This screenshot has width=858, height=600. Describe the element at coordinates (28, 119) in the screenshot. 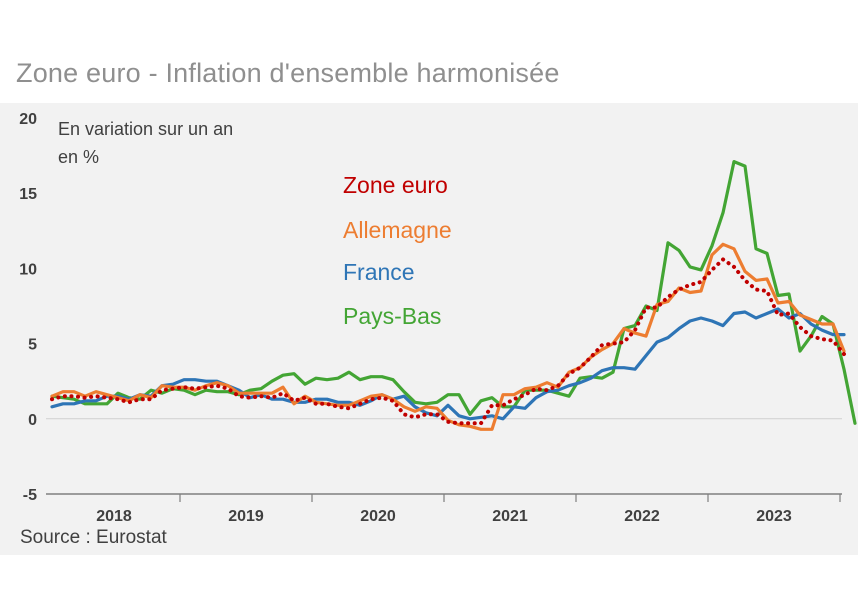

I see `y-tick-label: 20` at that location.